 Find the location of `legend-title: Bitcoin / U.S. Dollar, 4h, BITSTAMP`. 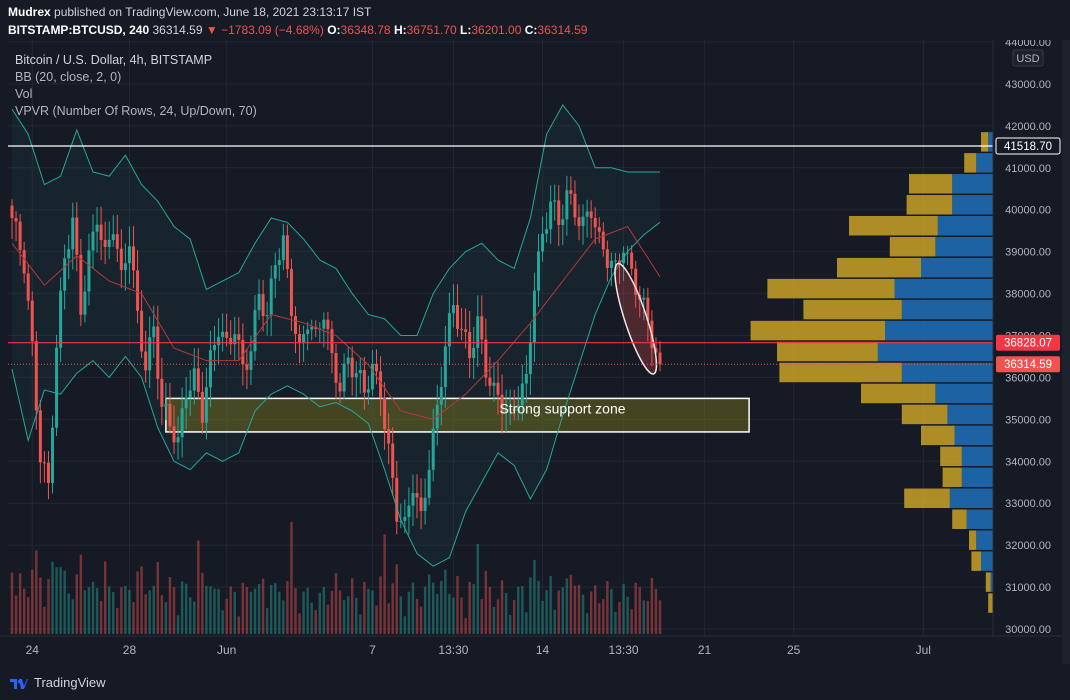

legend-title: Bitcoin / U.S. Dollar, 4h, BITSTAMP is located at coordinates (114, 60).